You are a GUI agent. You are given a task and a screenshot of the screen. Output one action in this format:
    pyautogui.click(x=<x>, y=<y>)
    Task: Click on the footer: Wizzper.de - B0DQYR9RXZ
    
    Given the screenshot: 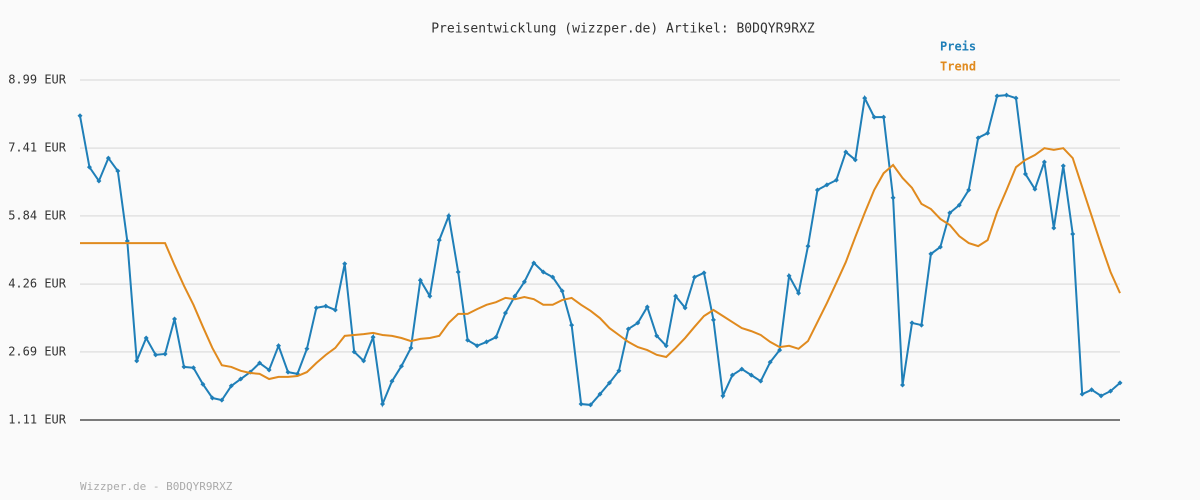 What is the action you would take?
    pyautogui.click(x=156, y=486)
    